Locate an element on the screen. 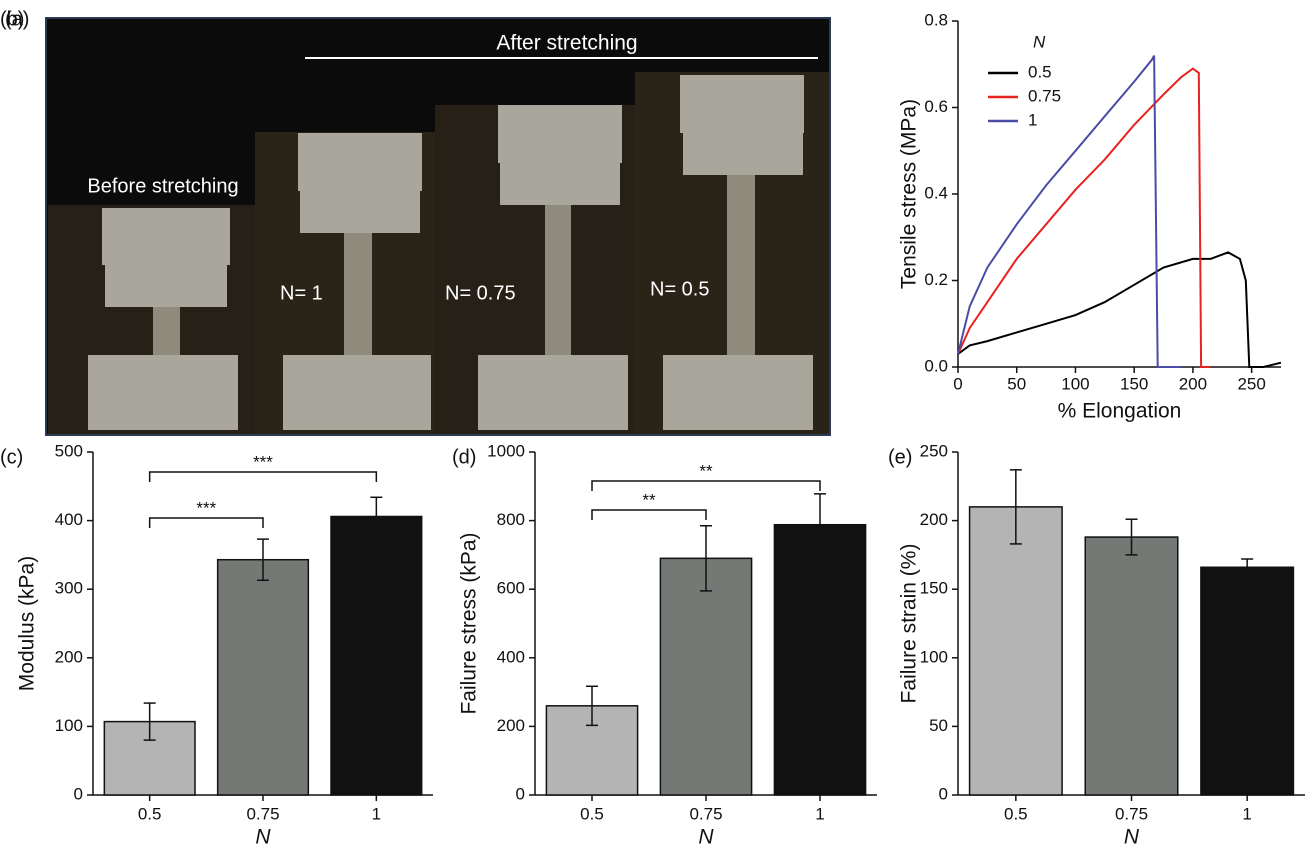 The image size is (1309, 853). x-tick-label: 50 is located at coordinates (1016, 383).